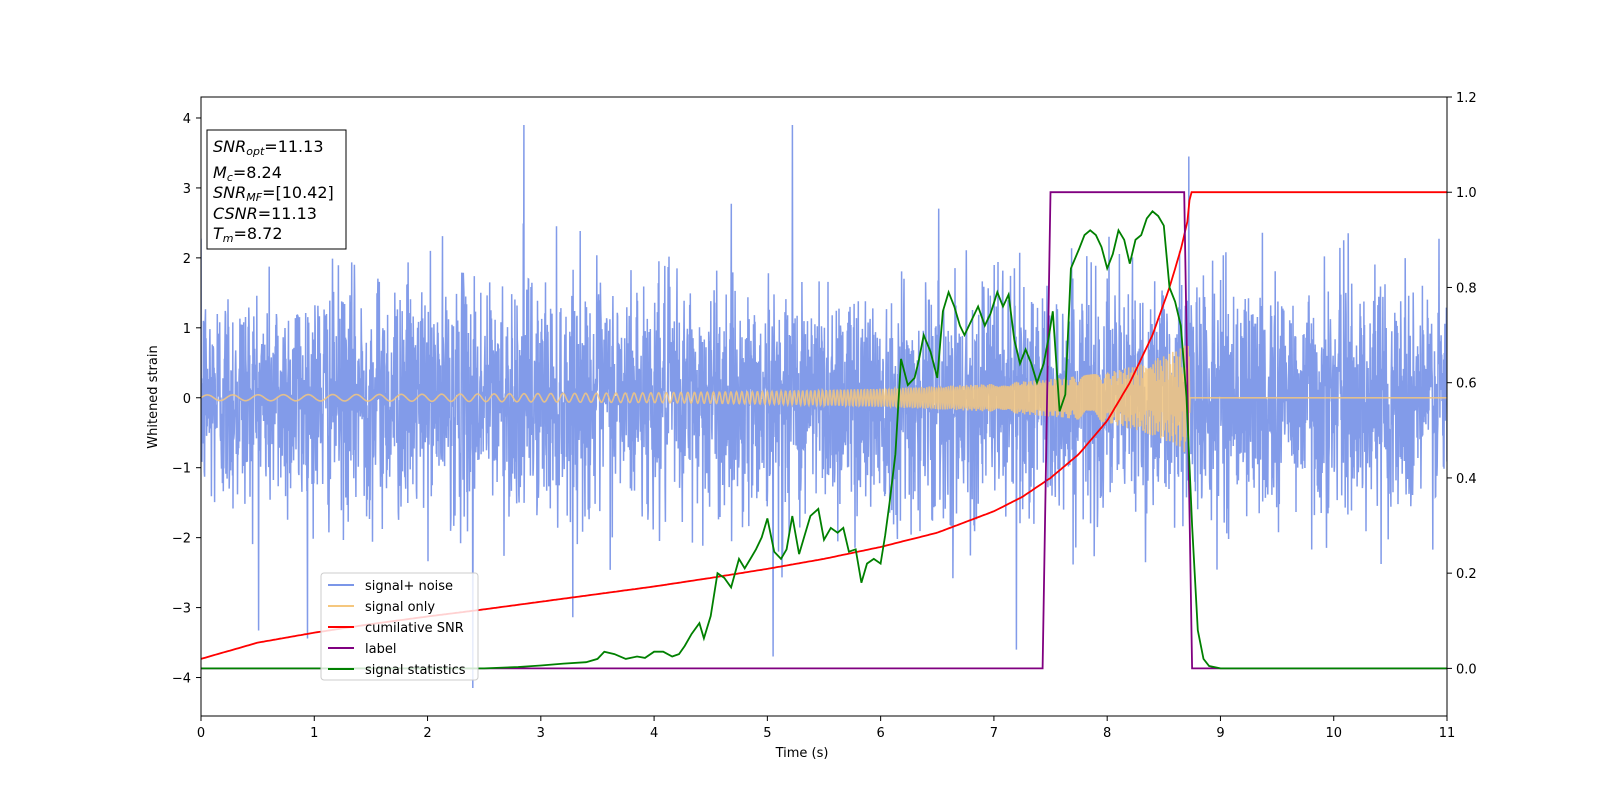 The image size is (1600, 800). I want to click on x-tick-label: 0, so click(201, 733).